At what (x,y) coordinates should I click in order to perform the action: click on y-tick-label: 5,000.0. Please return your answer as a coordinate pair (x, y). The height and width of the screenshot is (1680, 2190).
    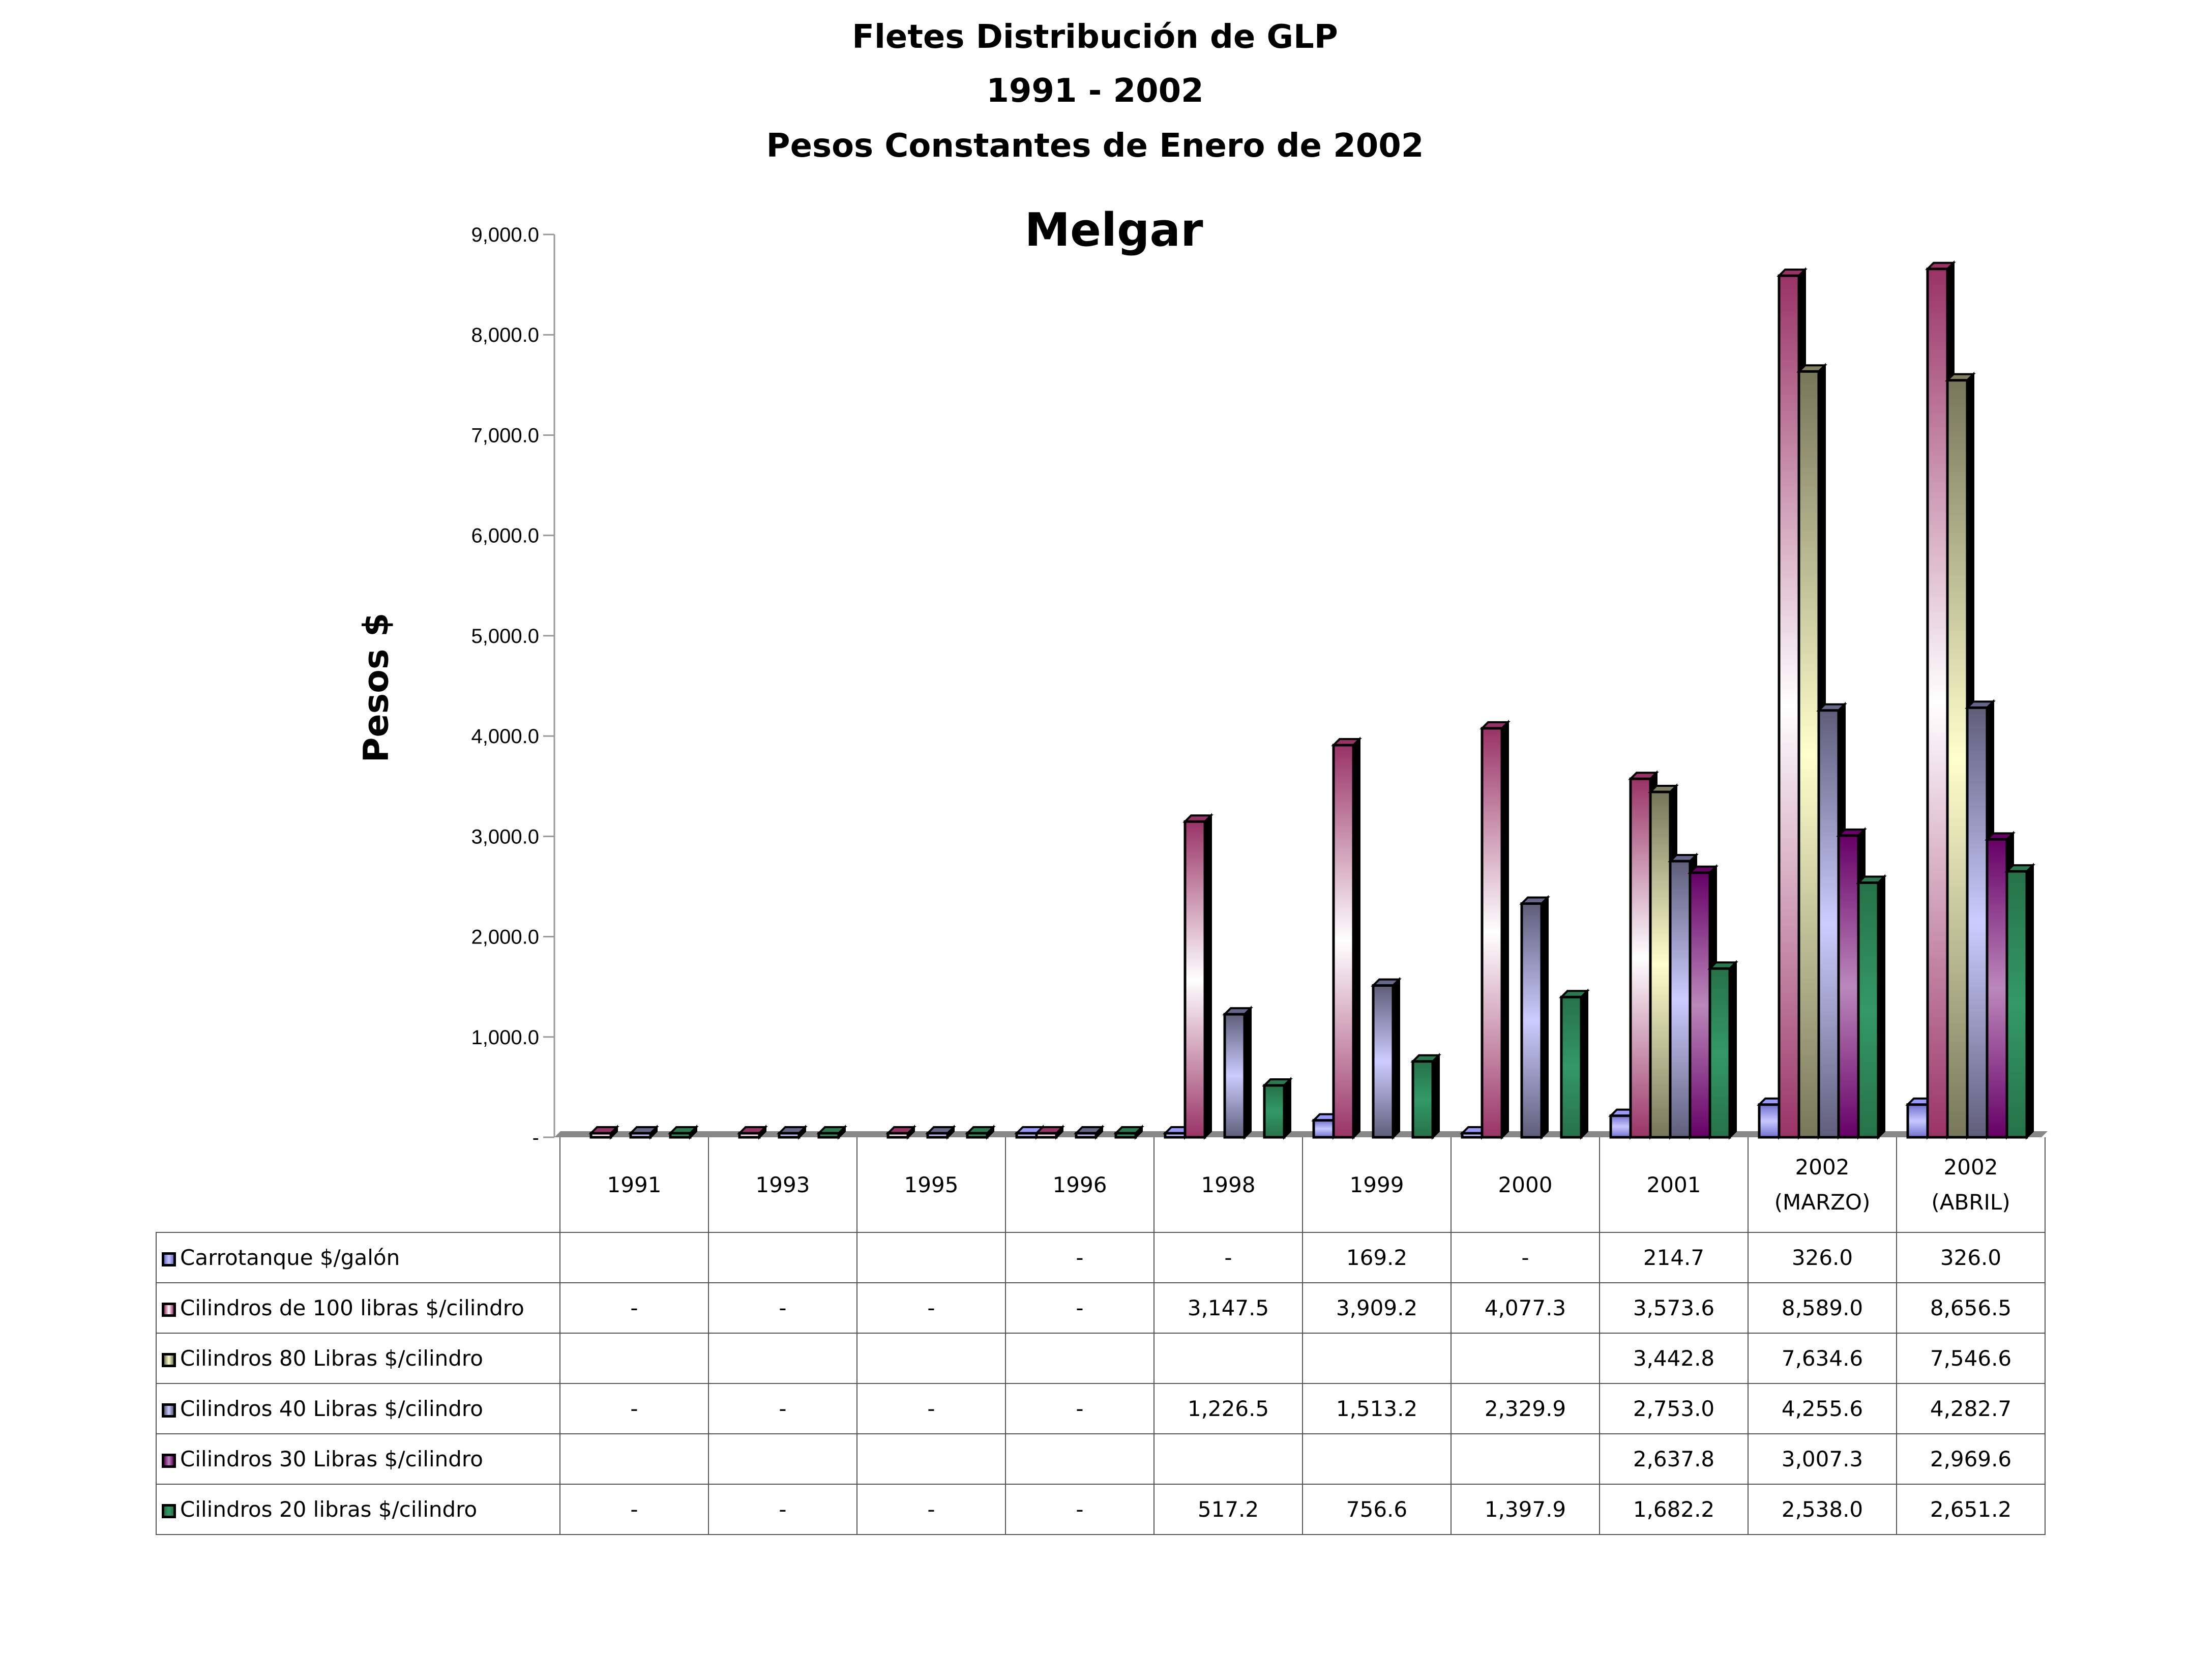
    Looking at the image, I should click on (505, 636).